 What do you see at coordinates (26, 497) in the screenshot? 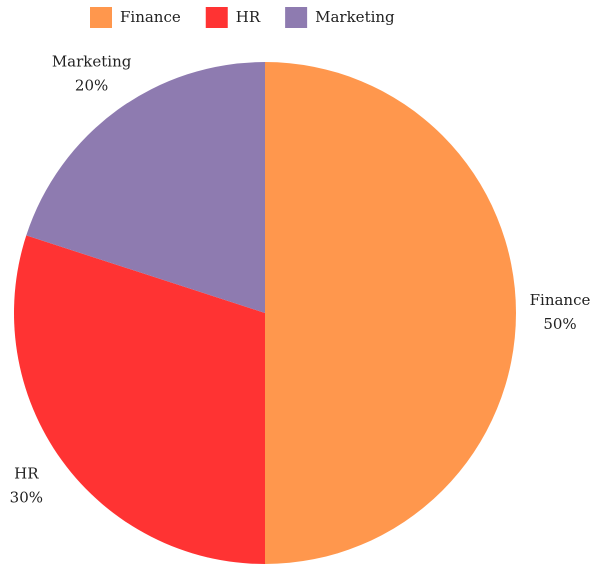
I see `slice-value: 30%` at bounding box center [26, 497].